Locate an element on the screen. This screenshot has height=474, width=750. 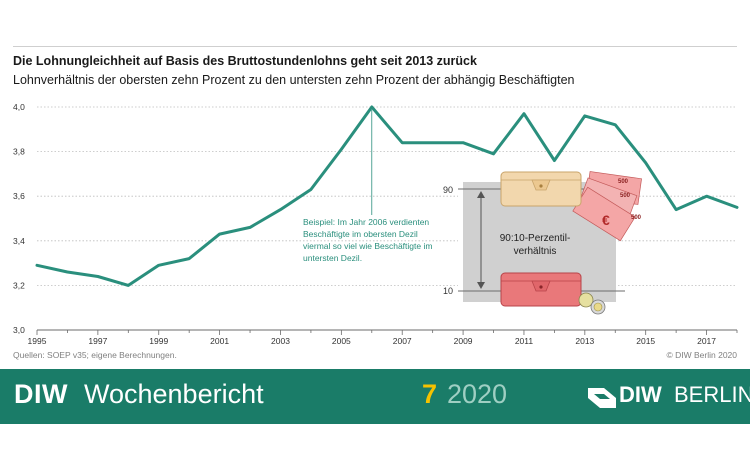
wallet-top-icon is located at coordinates (541, 189).